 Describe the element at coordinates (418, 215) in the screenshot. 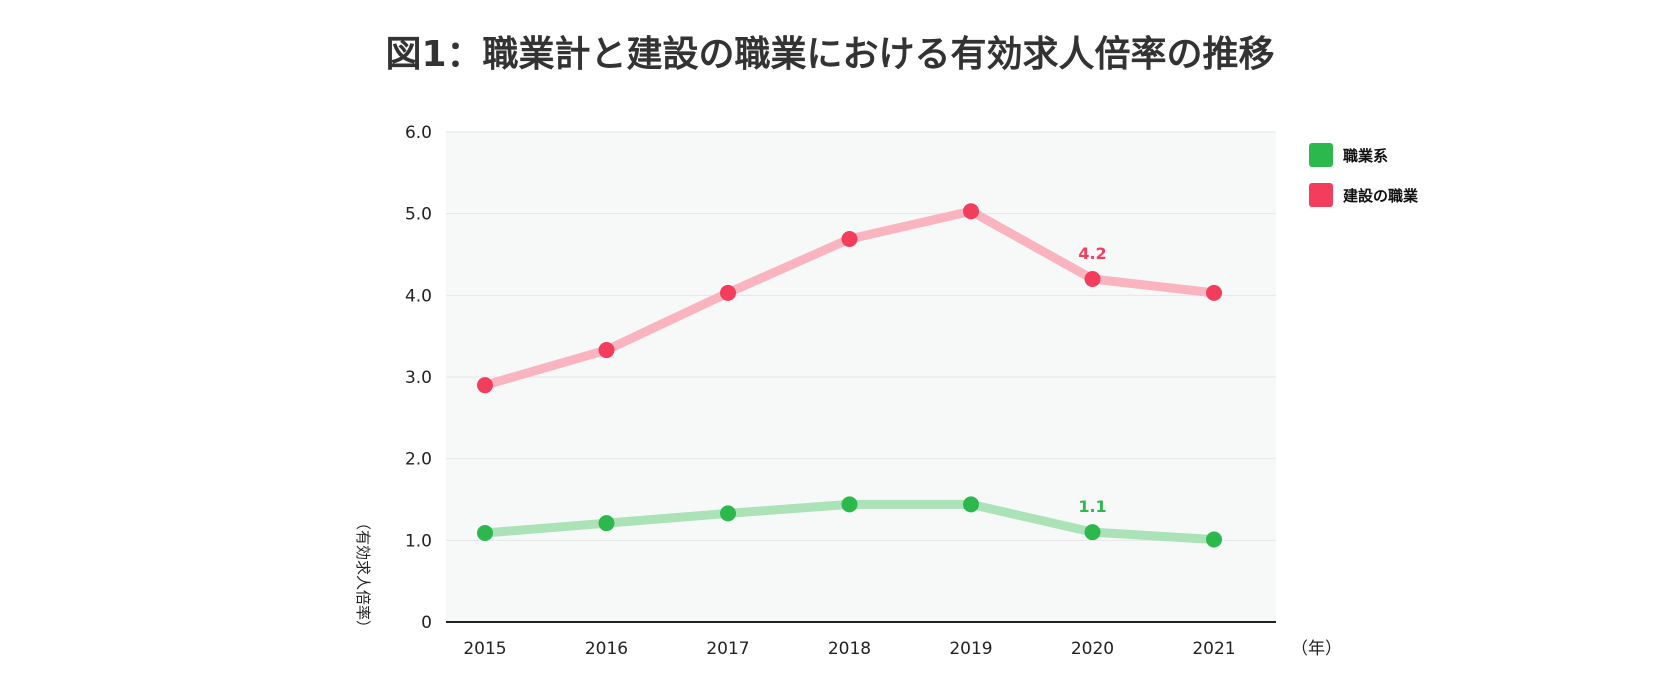

I see `y-tick-label: 5.0` at that location.